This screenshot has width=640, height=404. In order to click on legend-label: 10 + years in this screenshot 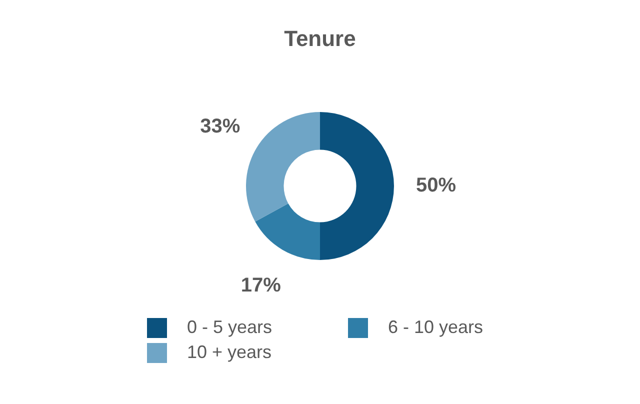, I will do `click(229, 352)`.